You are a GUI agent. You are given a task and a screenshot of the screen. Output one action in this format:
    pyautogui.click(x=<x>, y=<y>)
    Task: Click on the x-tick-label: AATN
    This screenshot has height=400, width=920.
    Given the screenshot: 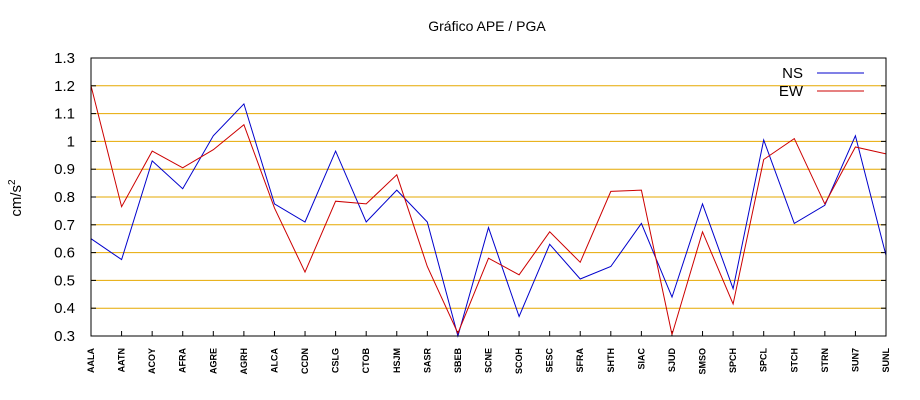 What is the action you would take?
    pyautogui.click(x=122, y=360)
    